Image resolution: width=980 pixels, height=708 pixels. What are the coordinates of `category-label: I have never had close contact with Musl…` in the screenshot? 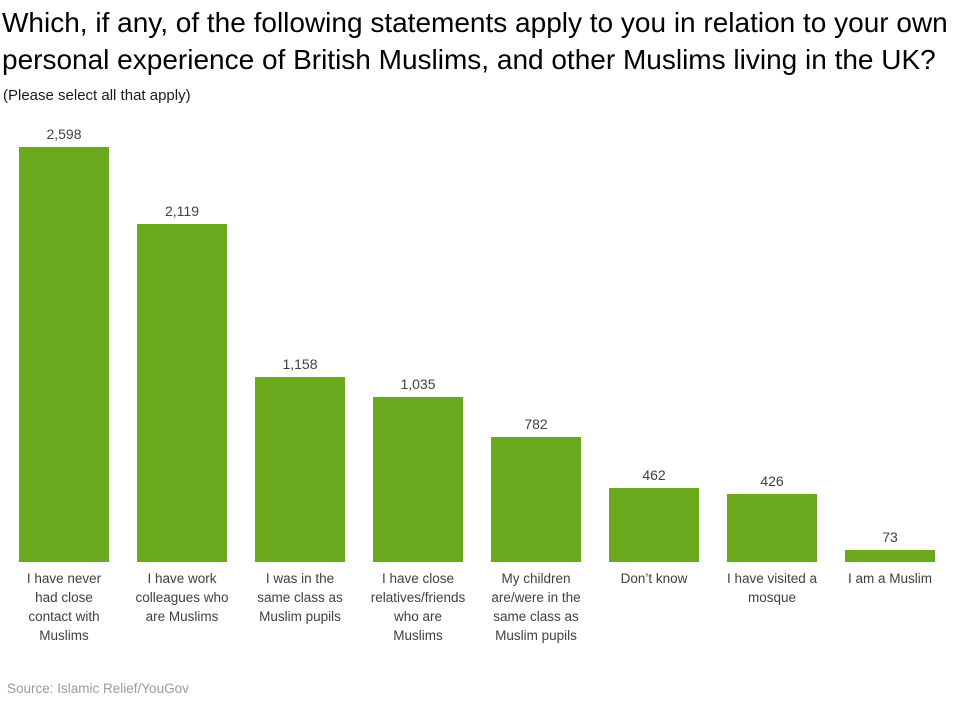 It's located at (64, 607).